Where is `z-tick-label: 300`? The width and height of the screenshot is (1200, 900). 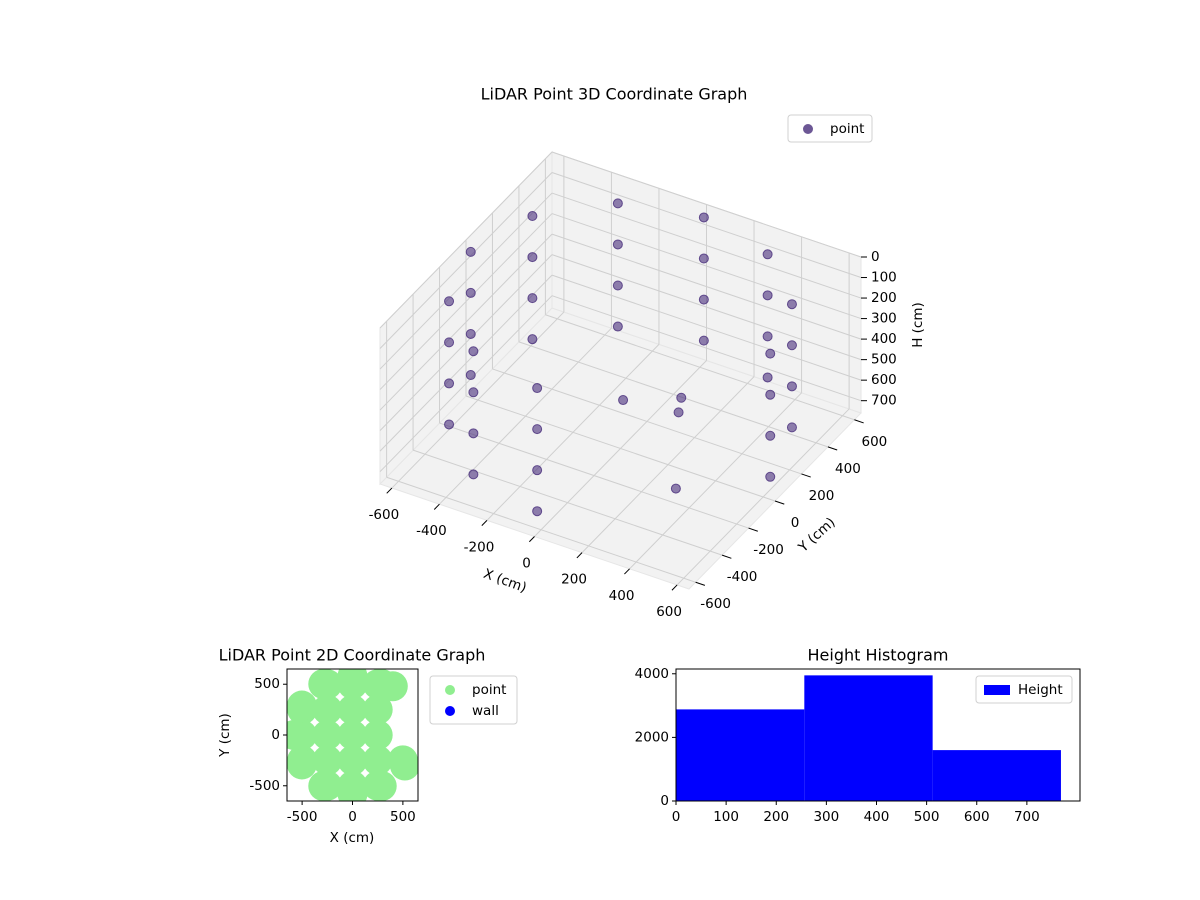 z-tick-label: 300 is located at coordinates (884, 319).